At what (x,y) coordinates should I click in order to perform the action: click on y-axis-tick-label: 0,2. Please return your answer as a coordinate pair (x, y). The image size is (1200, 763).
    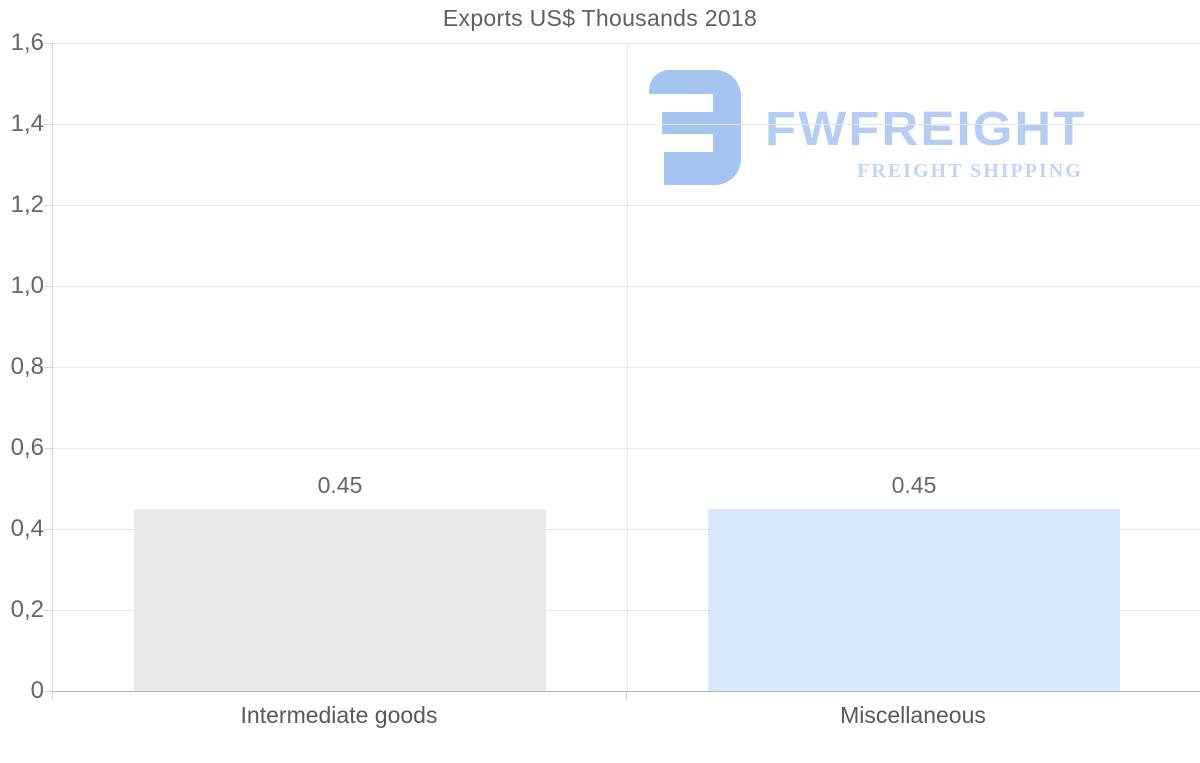
    Looking at the image, I should click on (27, 609).